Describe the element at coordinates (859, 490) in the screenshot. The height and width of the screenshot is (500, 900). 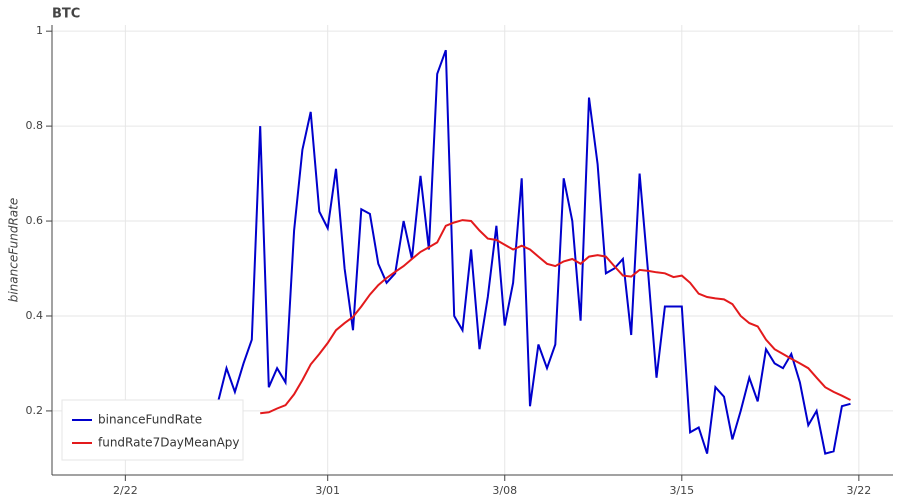
I see `x-tick-label: 3/22` at that location.